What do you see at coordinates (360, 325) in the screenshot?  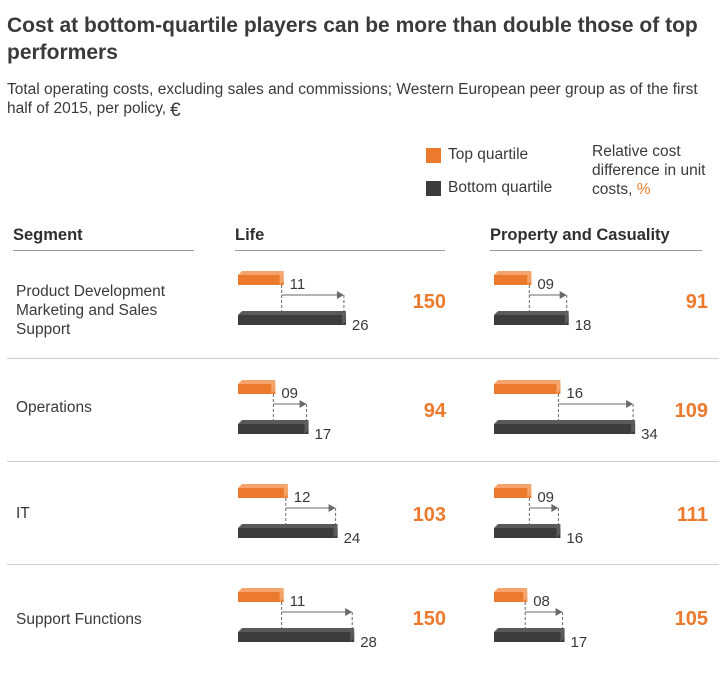 I see `value-label-bottom: 26` at bounding box center [360, 325].